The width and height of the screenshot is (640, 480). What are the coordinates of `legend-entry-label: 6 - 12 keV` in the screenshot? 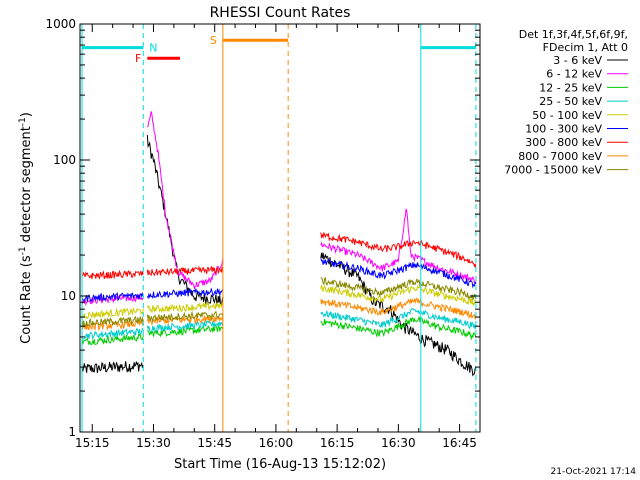 It's located at (574, 74).